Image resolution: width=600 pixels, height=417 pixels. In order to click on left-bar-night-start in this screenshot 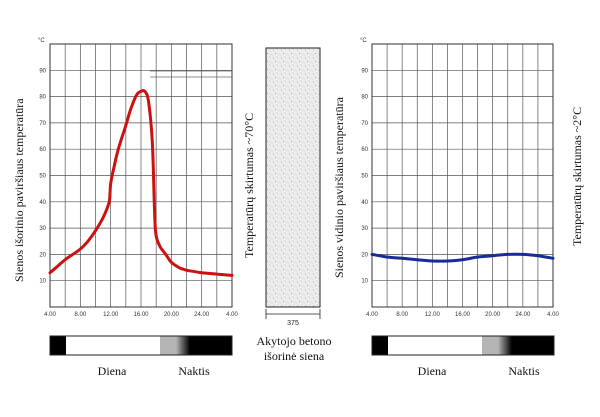, I will do `click(58, 345)`.